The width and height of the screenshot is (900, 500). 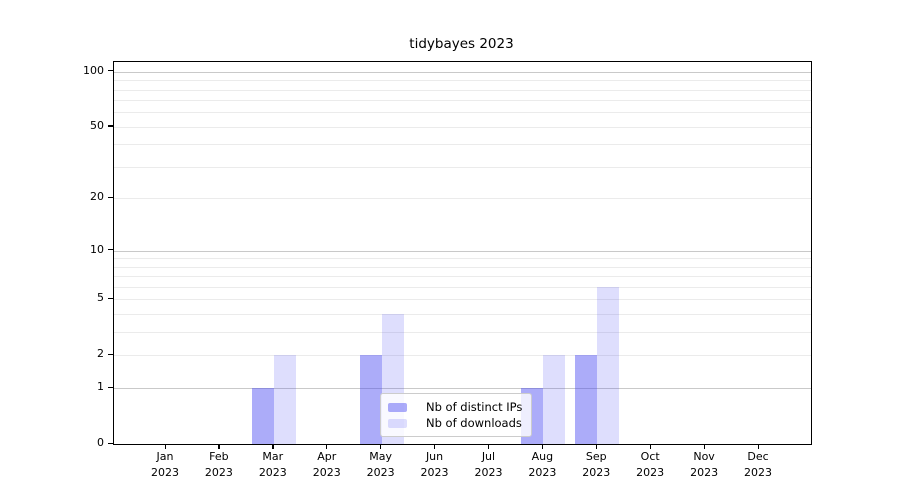 What do you see at coordinates (608, 365) in the screenshot?
I see `bar-downloads-sep` at bounding box center [608, 365].